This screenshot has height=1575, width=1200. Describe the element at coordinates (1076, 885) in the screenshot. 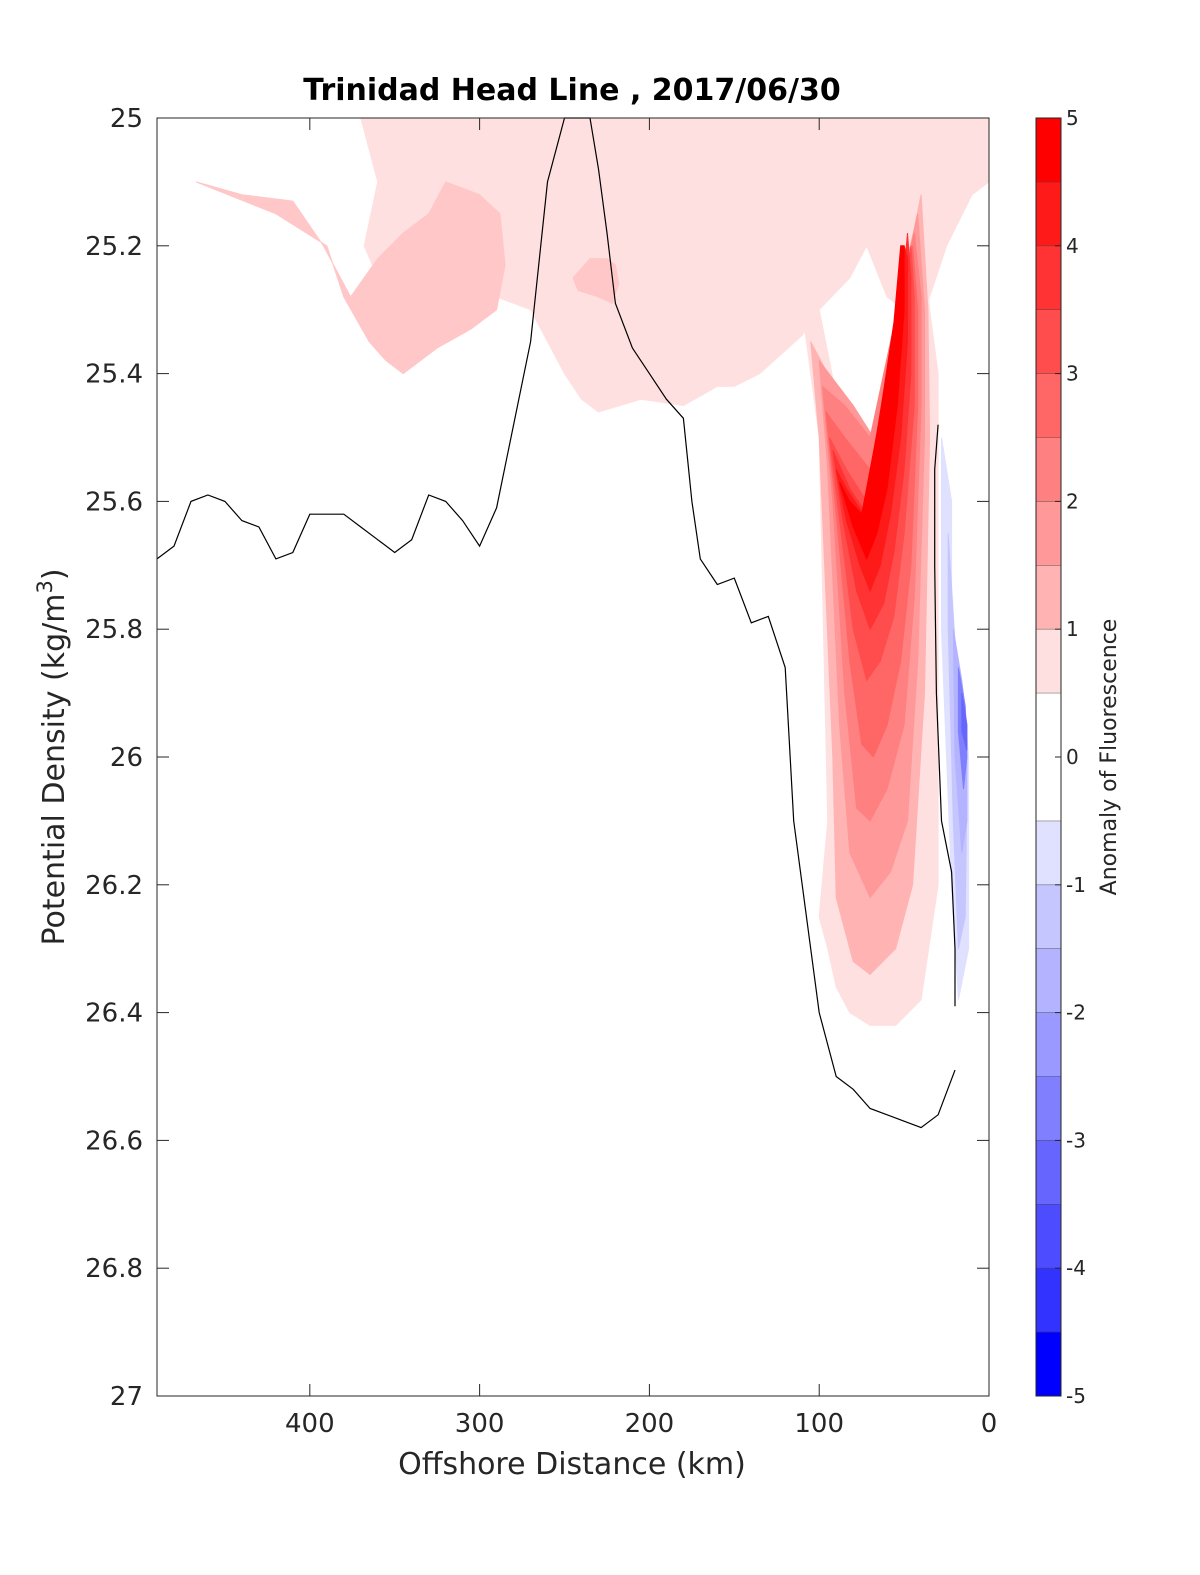

I see `colorbar-tick-label: -1` at that location.